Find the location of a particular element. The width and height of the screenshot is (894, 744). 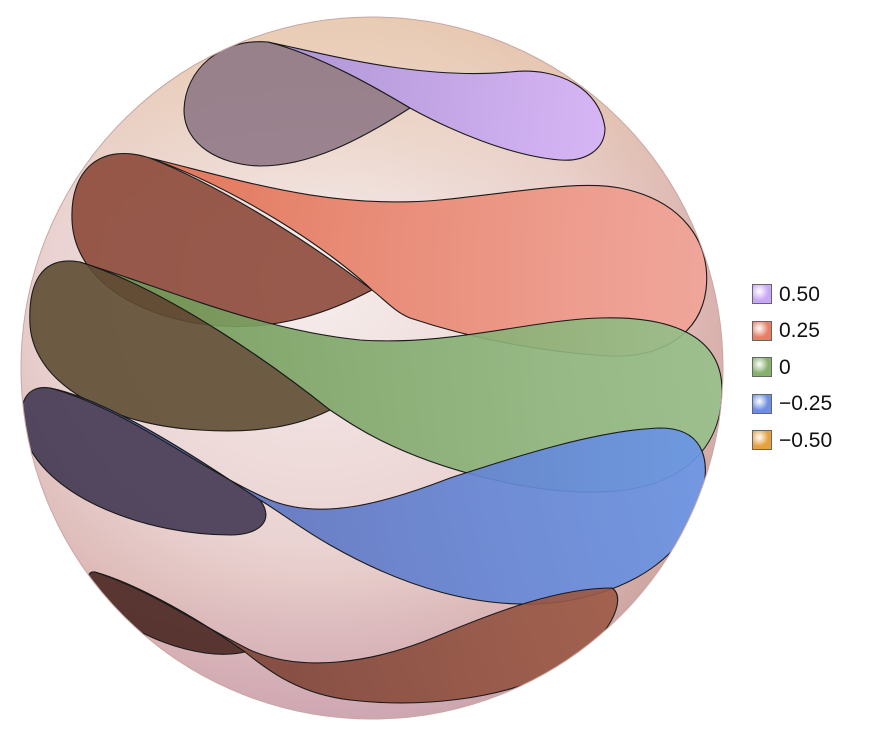

legend-swatch-neg0.25 is located at coordinates (762, 403).